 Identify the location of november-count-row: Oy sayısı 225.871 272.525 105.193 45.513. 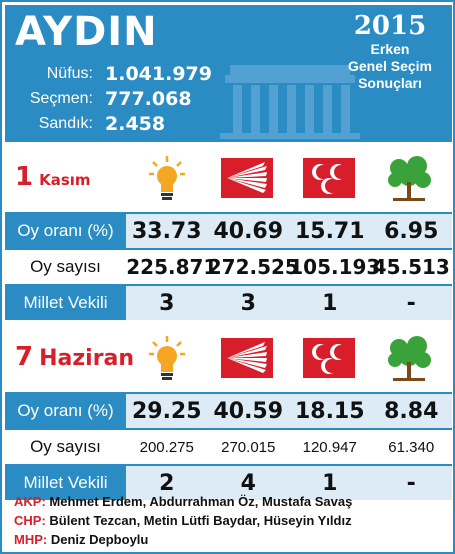
(228, 266).